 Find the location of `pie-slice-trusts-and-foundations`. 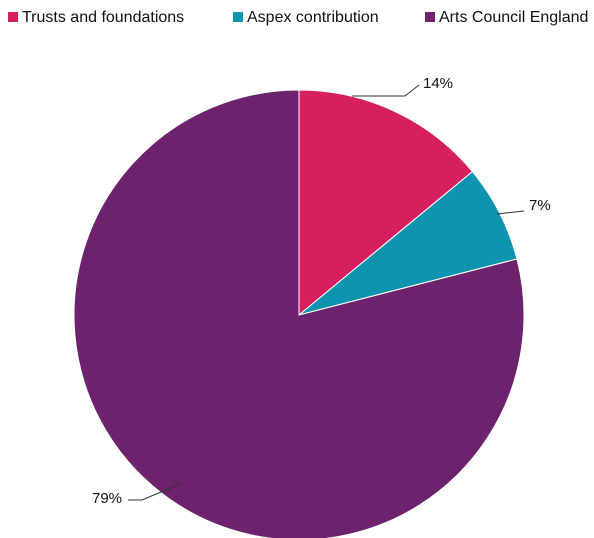

pie-slice-trusts-and-foundations is located at coordinates (386, 203).